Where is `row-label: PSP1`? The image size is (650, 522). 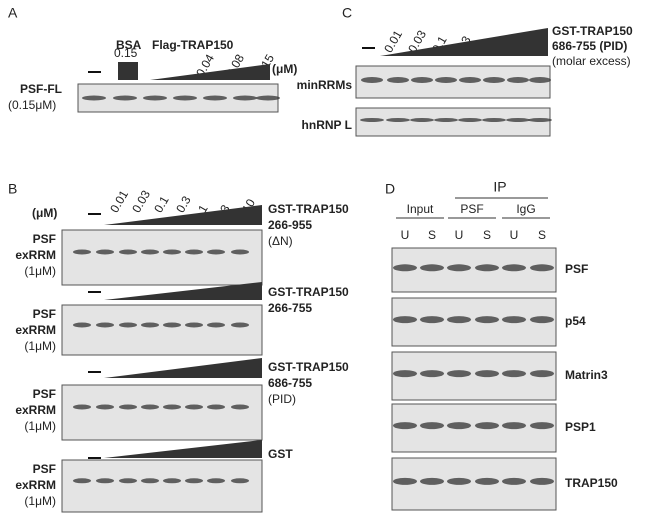 row-label: PSP1 is located at coordinates (580, 427).